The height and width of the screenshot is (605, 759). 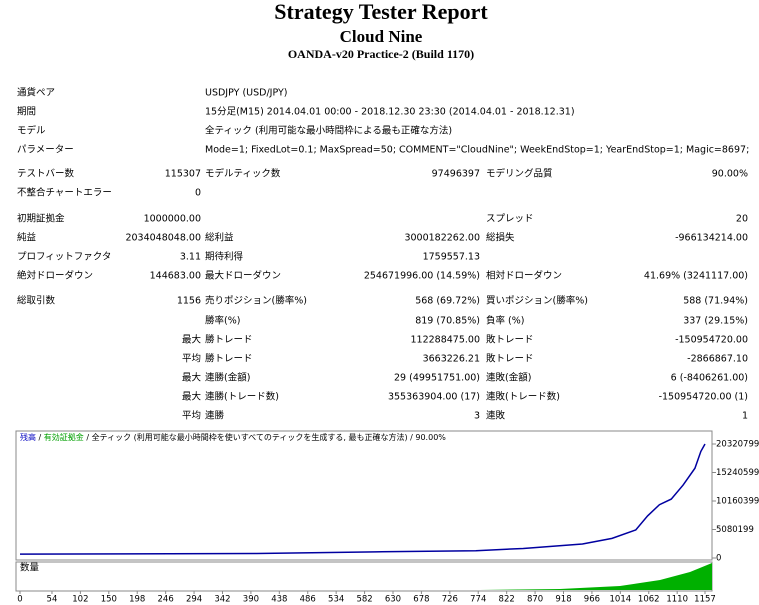 What do you see at coordinates (227, 378) in the screenshot?
I see `stat-label: 連勝(金額)` at bounding box center [227, 378].